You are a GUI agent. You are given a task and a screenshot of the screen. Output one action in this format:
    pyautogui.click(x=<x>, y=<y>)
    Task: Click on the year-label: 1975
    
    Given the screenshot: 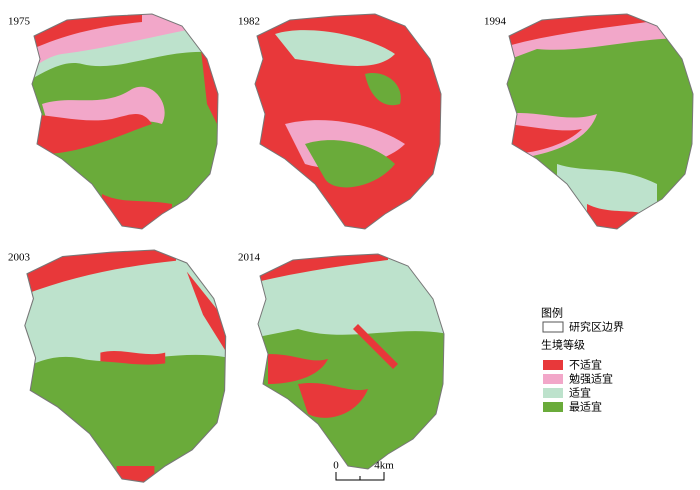 What is the action you would take?
    pyautogui.click(x=19, y=22)
    